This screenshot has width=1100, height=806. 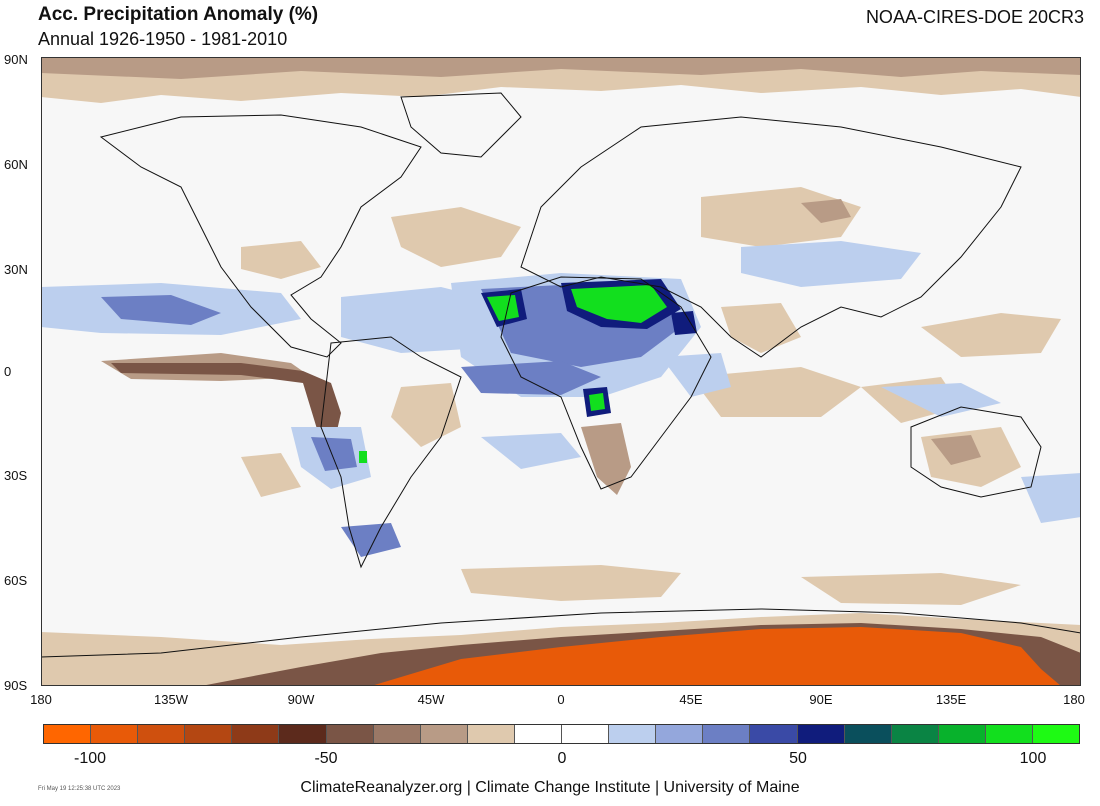 I want to click on pacific-east-dry, so click(x=281, y=260).